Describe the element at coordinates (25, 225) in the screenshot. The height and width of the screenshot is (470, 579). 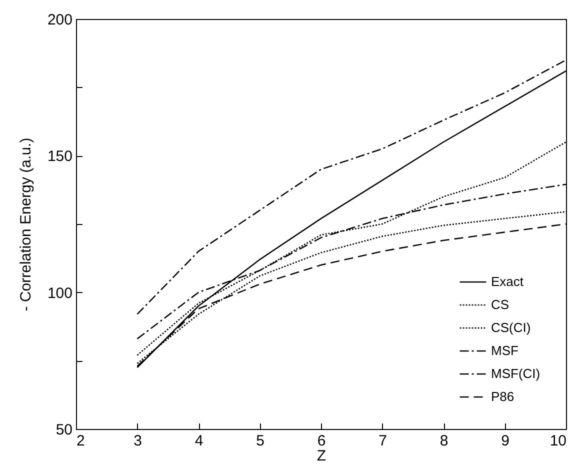
I see `y-axis-title: - Correlation Energy (a.u.)` at that location.